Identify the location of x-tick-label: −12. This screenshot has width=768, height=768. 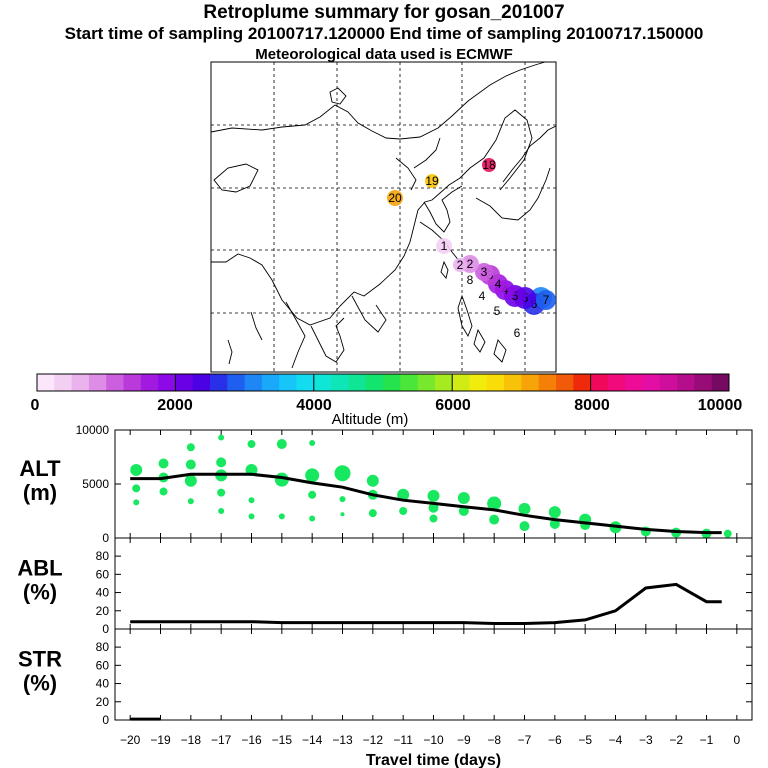
(373, 740).